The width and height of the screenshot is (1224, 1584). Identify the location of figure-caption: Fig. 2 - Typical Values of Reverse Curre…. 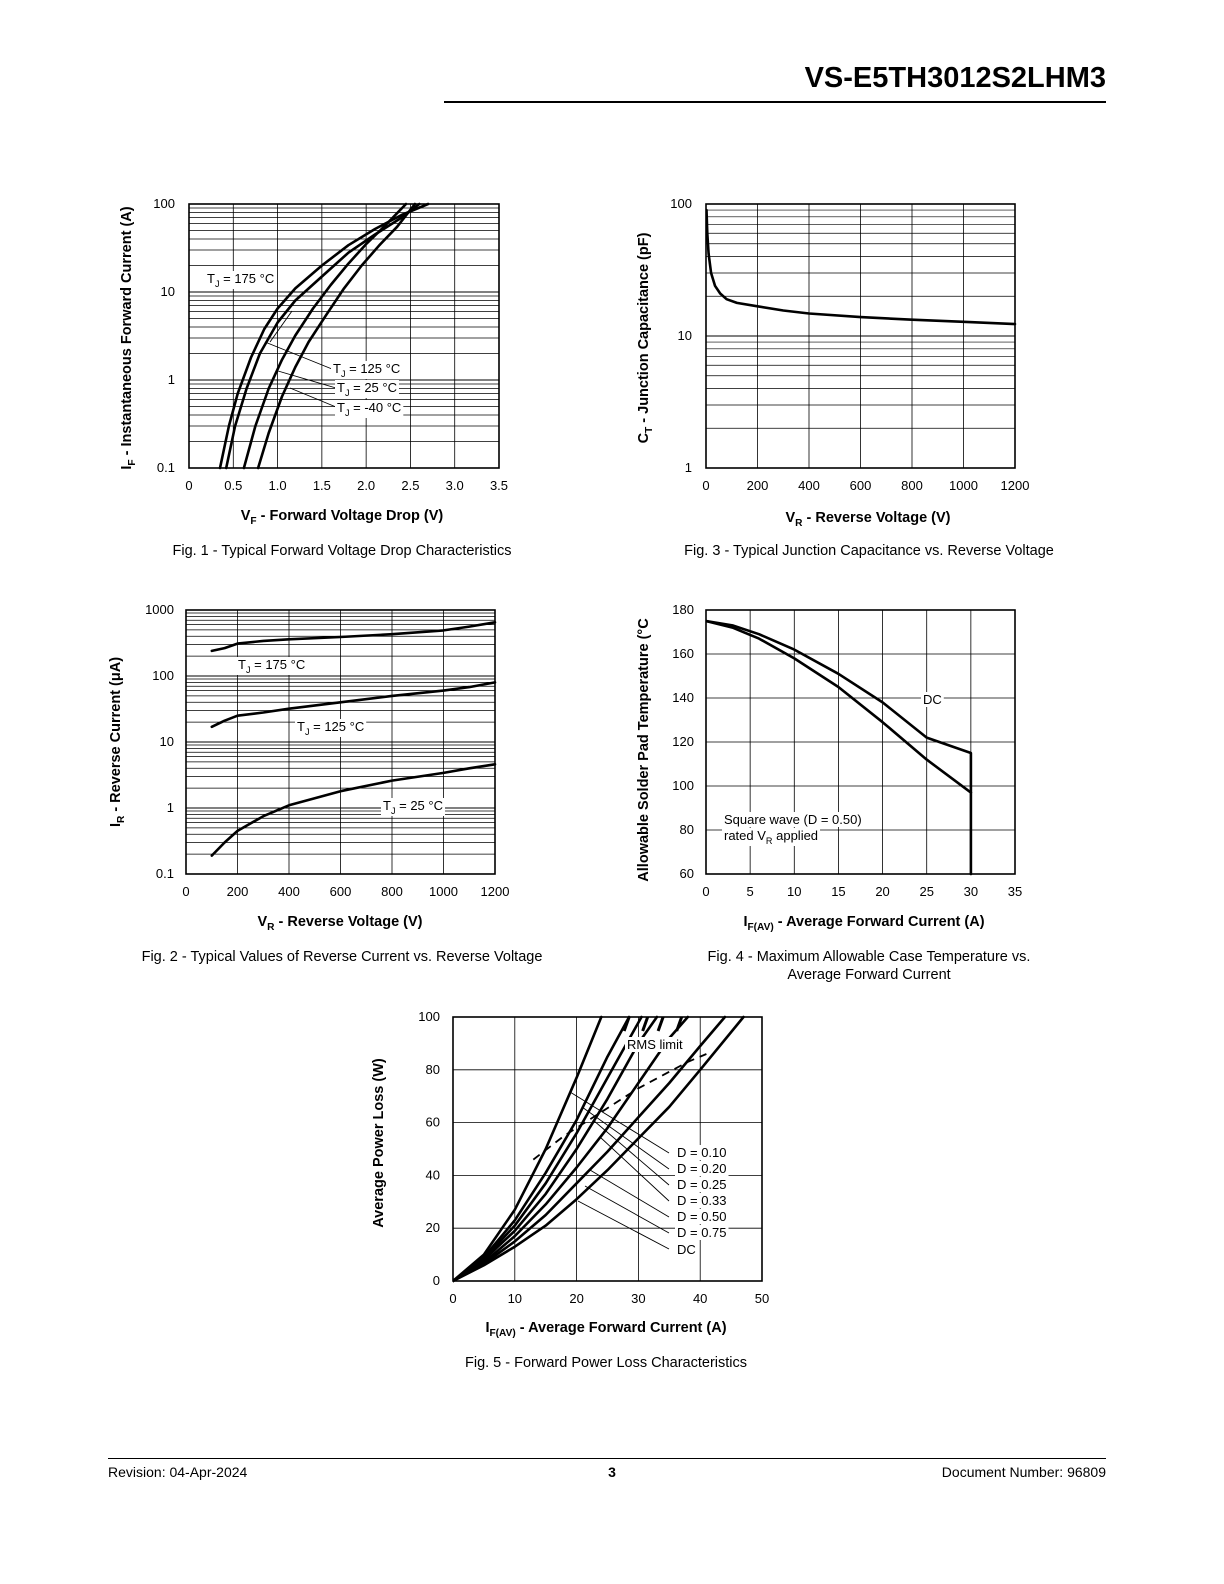
(342, 957).